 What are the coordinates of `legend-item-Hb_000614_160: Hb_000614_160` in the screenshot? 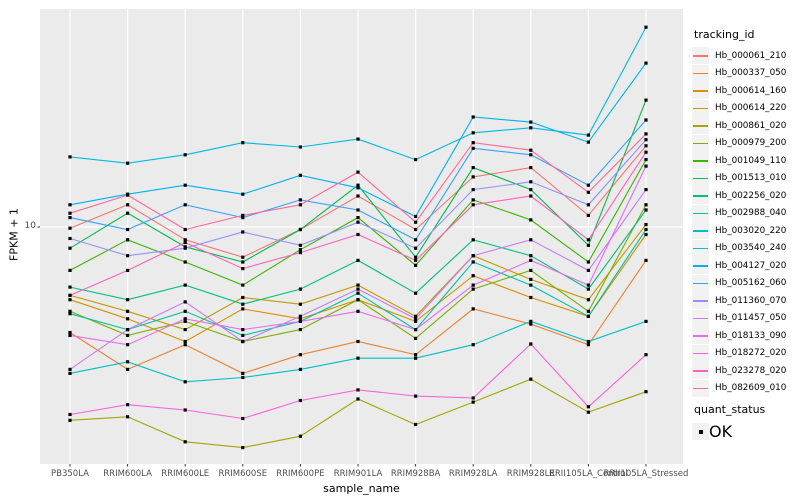 It's located at (739, 90).